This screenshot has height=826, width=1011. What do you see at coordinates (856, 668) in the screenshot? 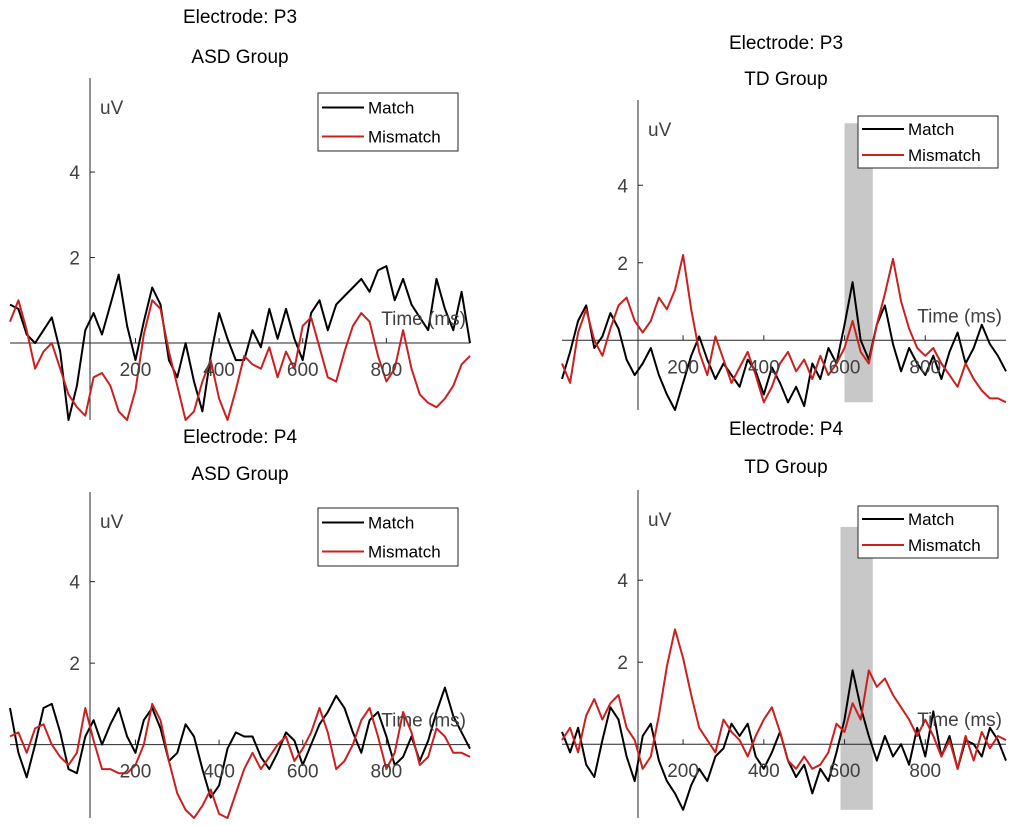
I see `highlight-band` at bounding box center [856, 668].